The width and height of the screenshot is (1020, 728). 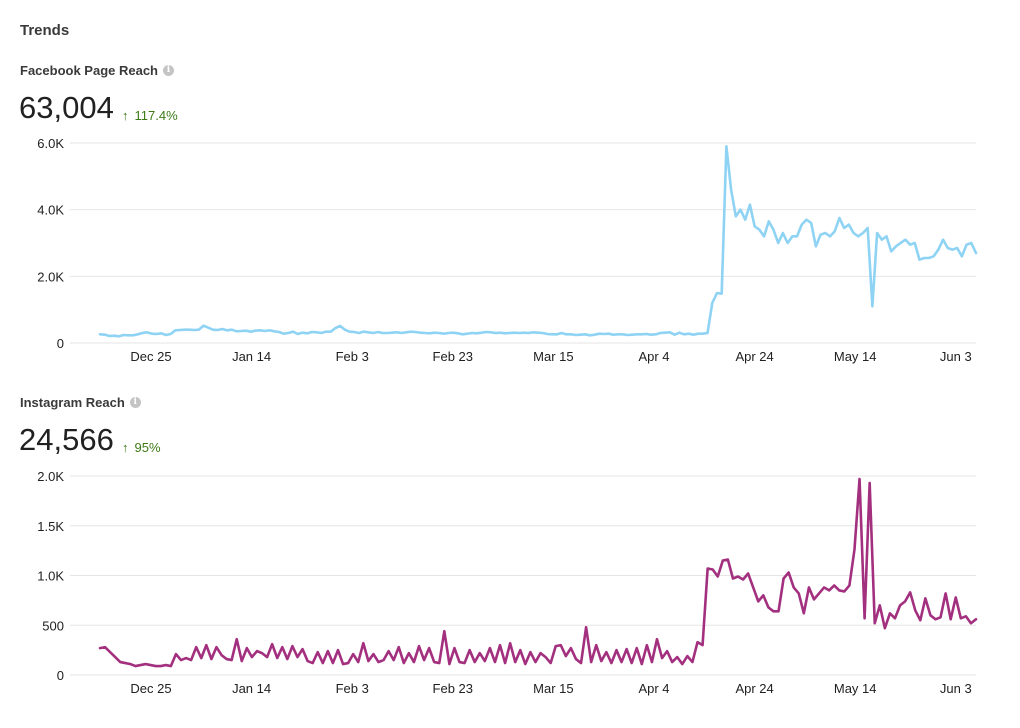 I want to click on facebook-chart-y-tick-label: 0, so click(x=60, y=343).